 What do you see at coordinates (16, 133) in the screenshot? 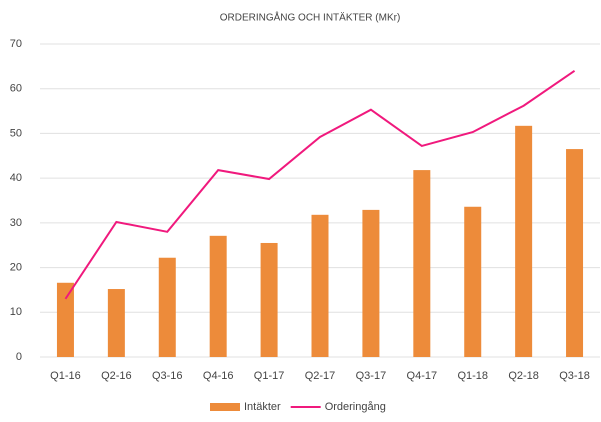
I see `y-tick-label: 50` at bounding box center [16, 133].